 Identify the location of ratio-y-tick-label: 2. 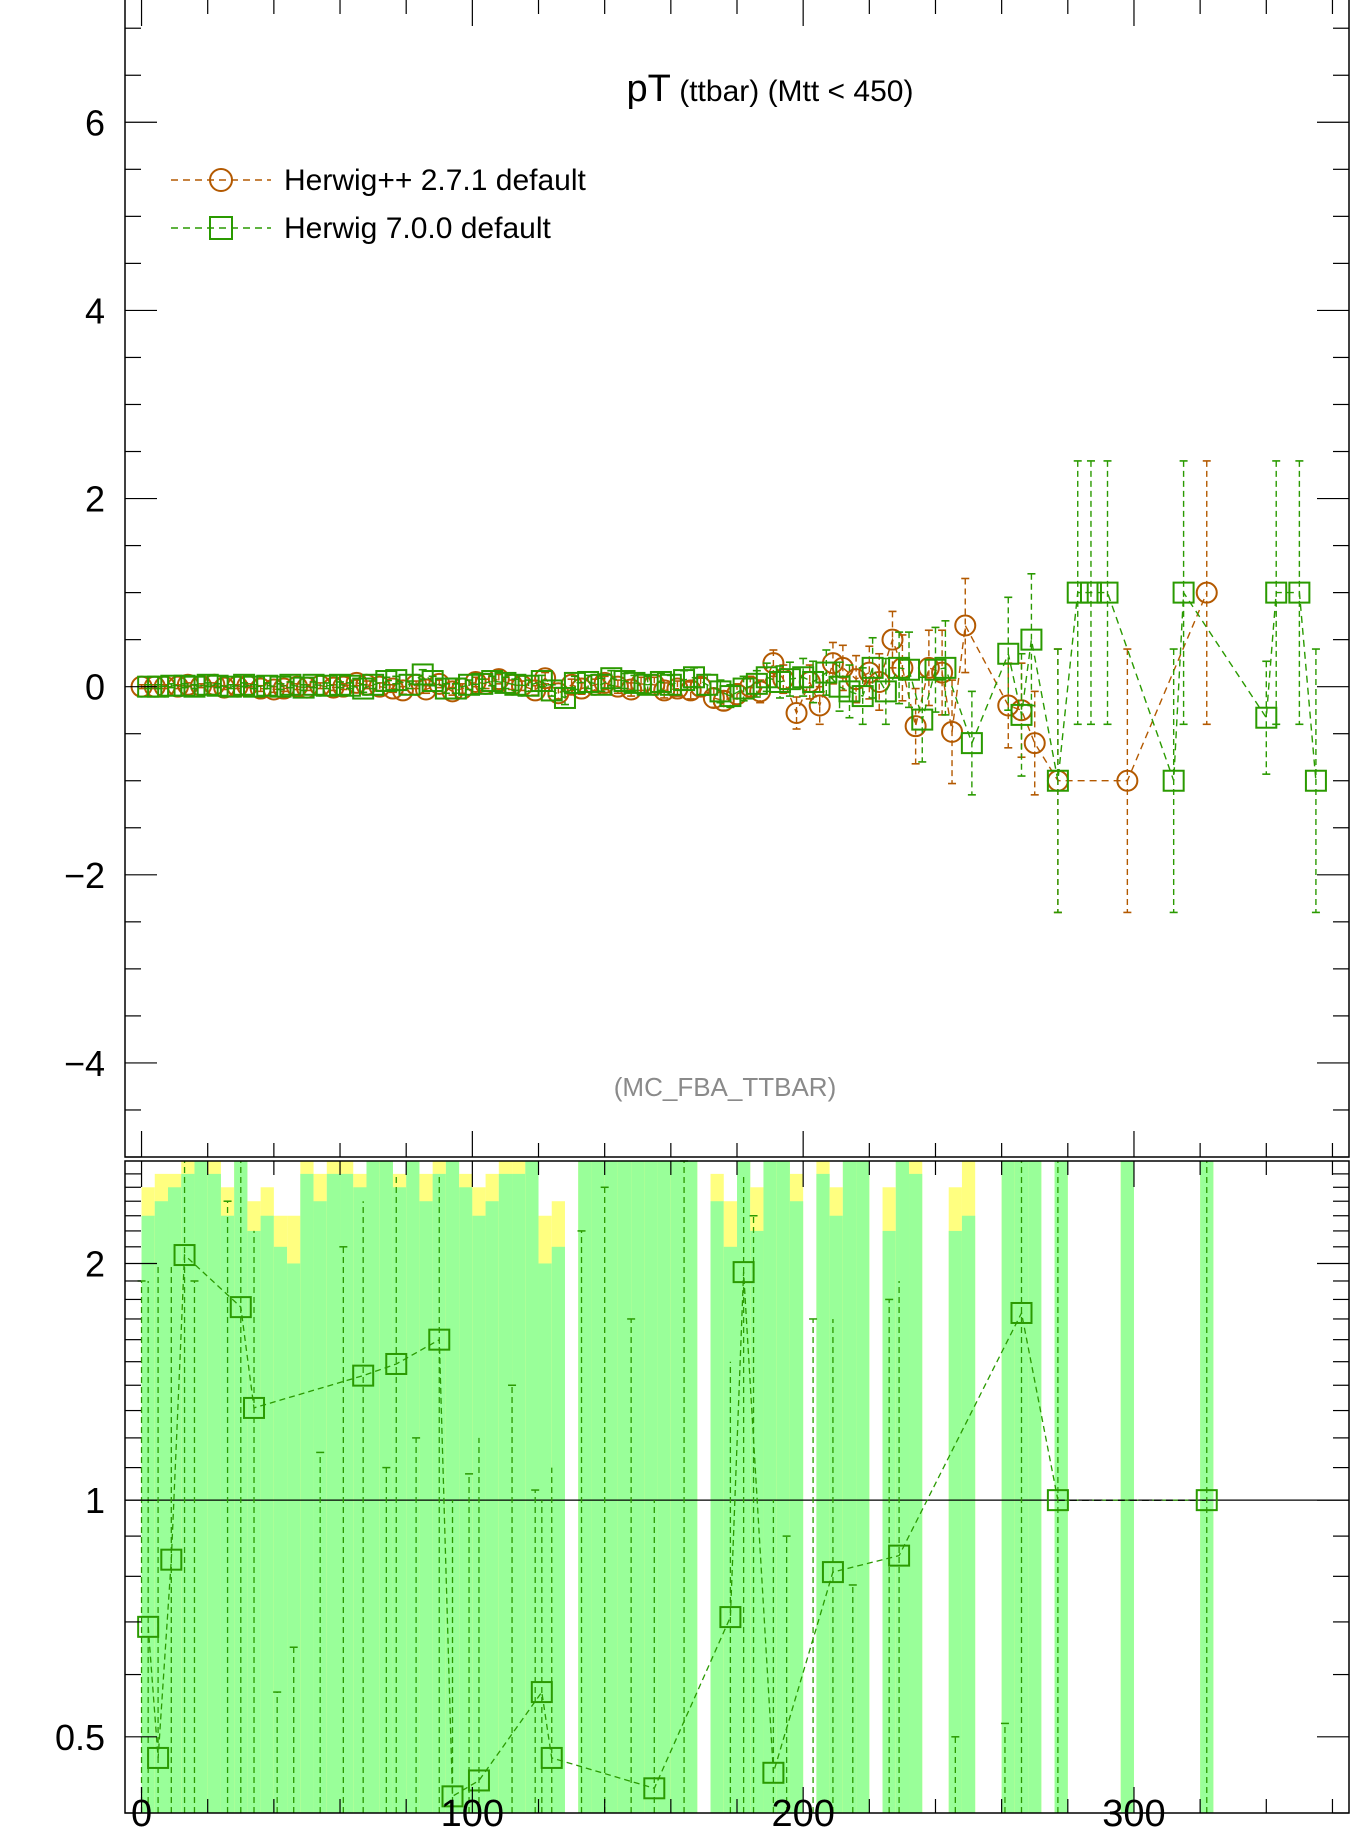
(95, 1263).